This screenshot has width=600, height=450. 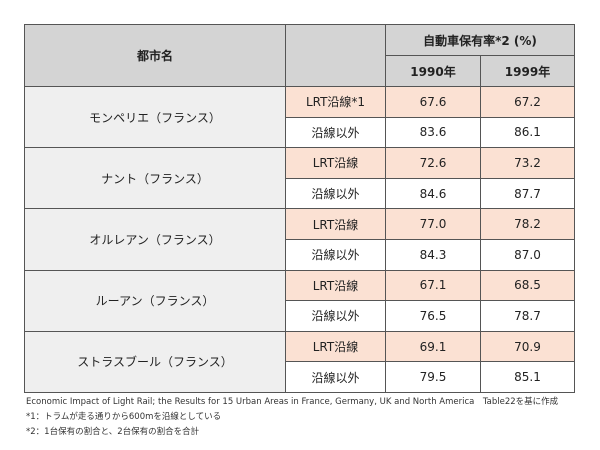 I want to click on city-name: オルレアン（フランス）, so click(x=155, y=239).